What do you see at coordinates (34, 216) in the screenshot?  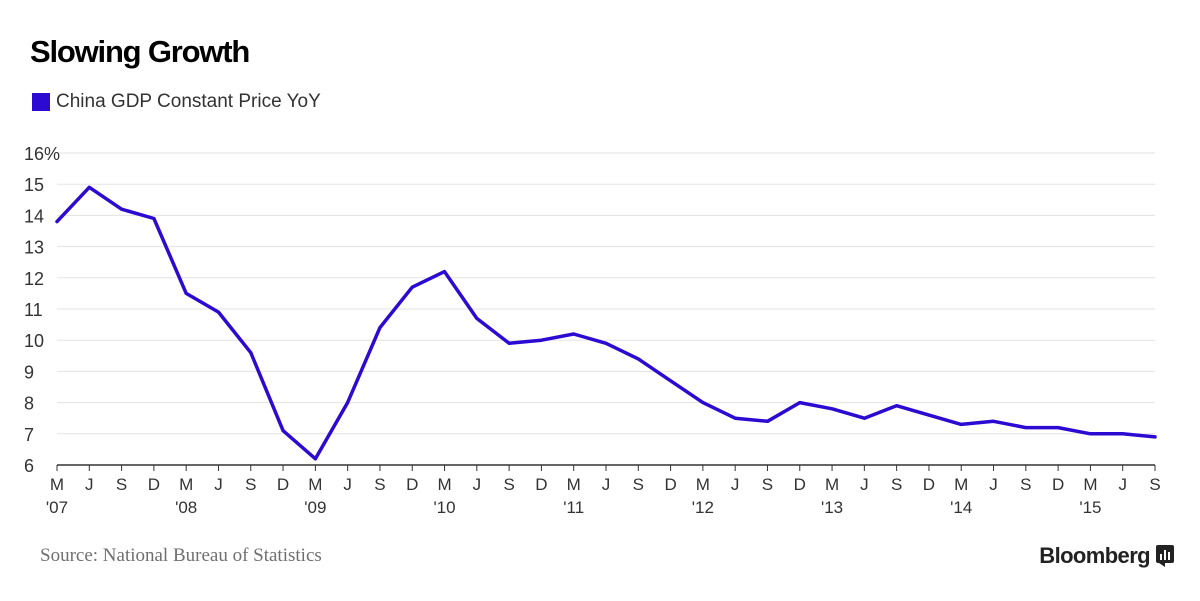 I see `y-tick-label: 14` at bounding box center [34, 216].